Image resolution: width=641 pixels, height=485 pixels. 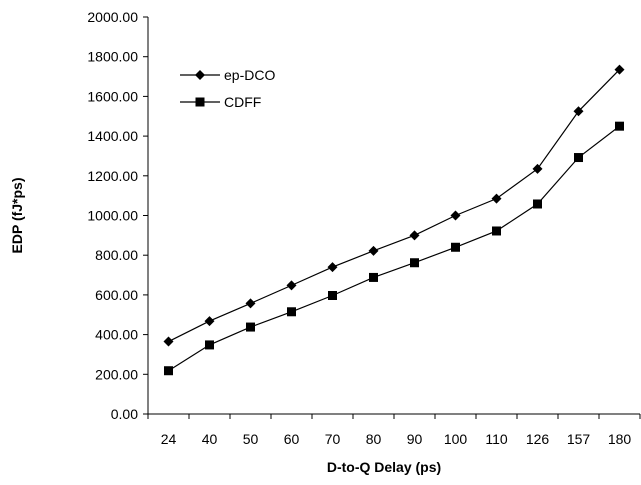 What do you see at coordinates (112, 17) in the screenshot?
I see `y-tick-label: 2000.00` at bounding box center [112, 17].